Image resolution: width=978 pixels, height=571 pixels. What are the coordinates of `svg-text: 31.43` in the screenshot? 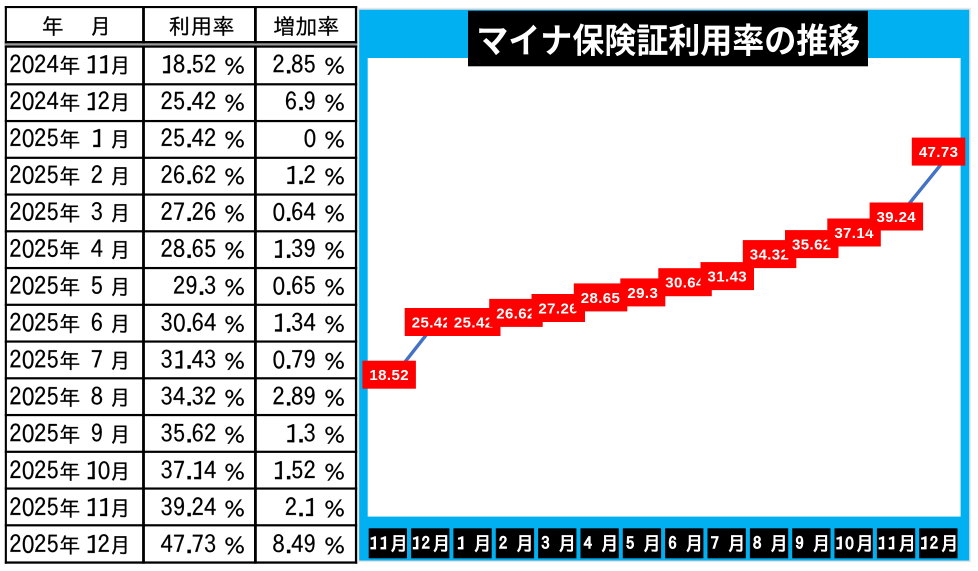 It's located at (728, 277).